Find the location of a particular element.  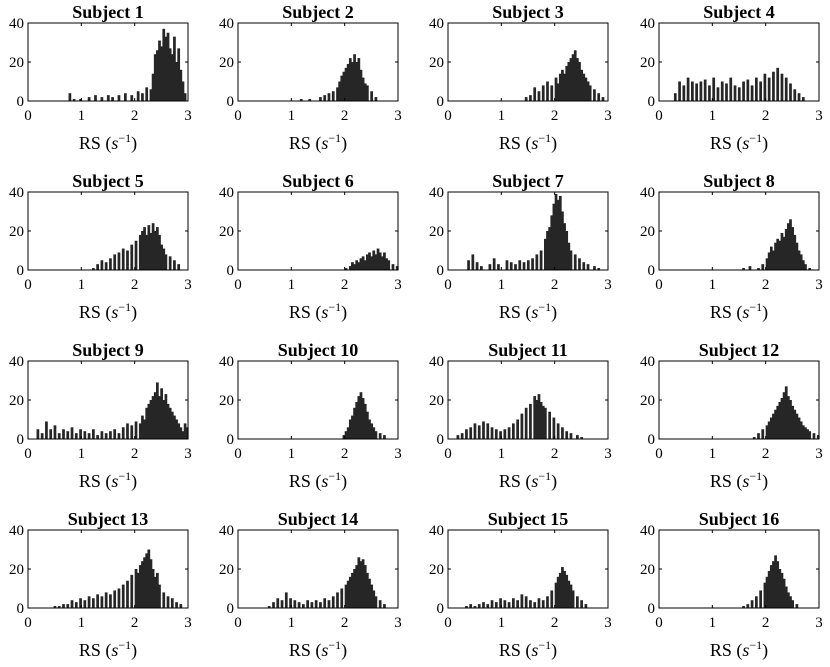

panel-title: Subject 8 is located at coordinates (739, 181).